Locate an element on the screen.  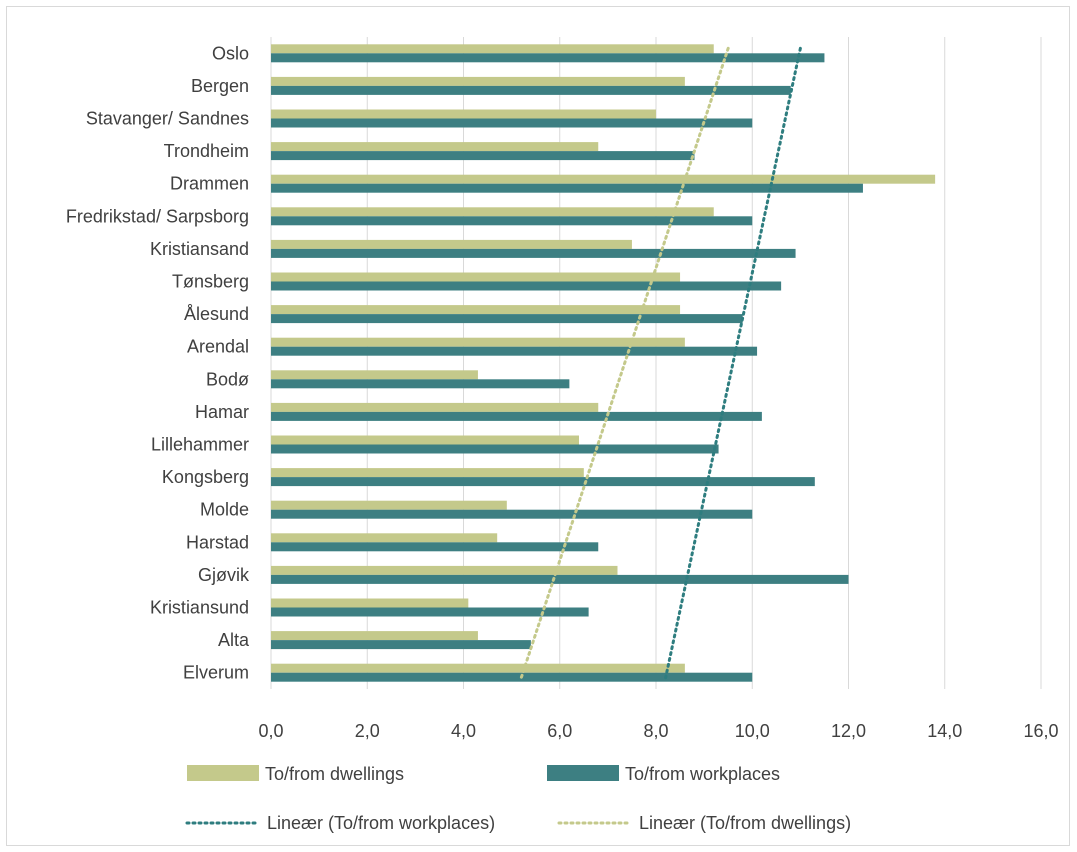
x-axis-labels: 0,0 2,0 4,0 6,0 8,0 10,0 12,0 14,0 16,0 is located at coordinates (658, 731).